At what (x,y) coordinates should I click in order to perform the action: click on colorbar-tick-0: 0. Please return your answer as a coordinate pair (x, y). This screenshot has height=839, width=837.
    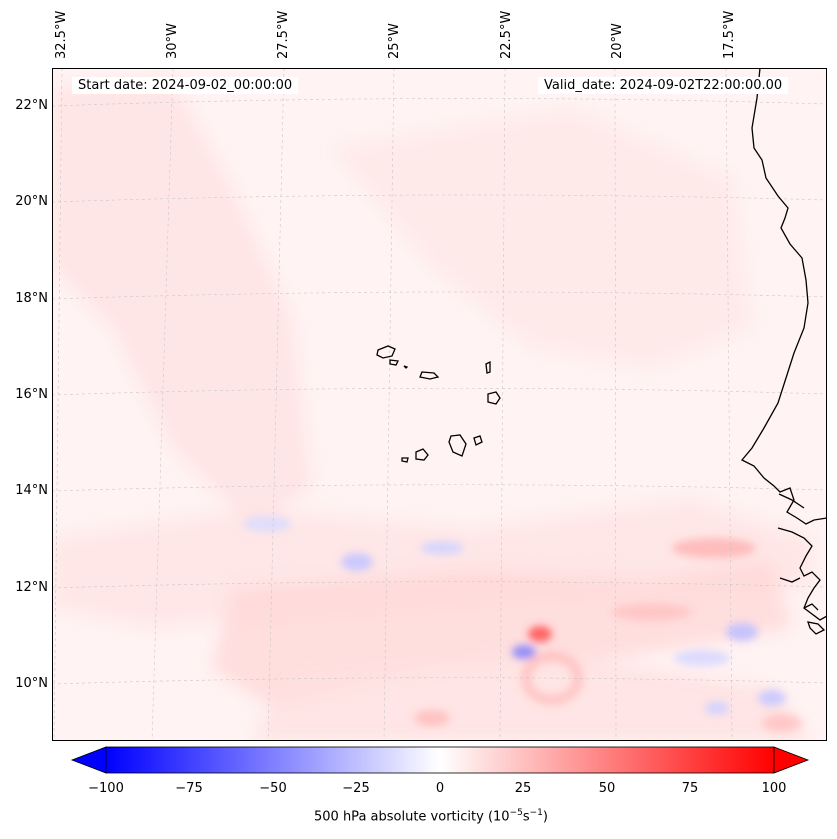
    Looking at the image, I should click on (440, 788).